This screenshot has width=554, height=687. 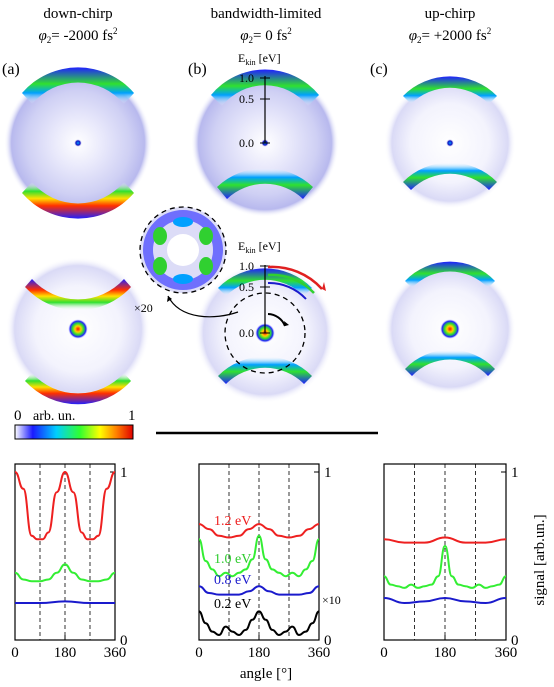 What do you see at coordinates (11, 69) in the screenshot?
I see `panel-label-a: (a)` at bounding box center [11, 69].